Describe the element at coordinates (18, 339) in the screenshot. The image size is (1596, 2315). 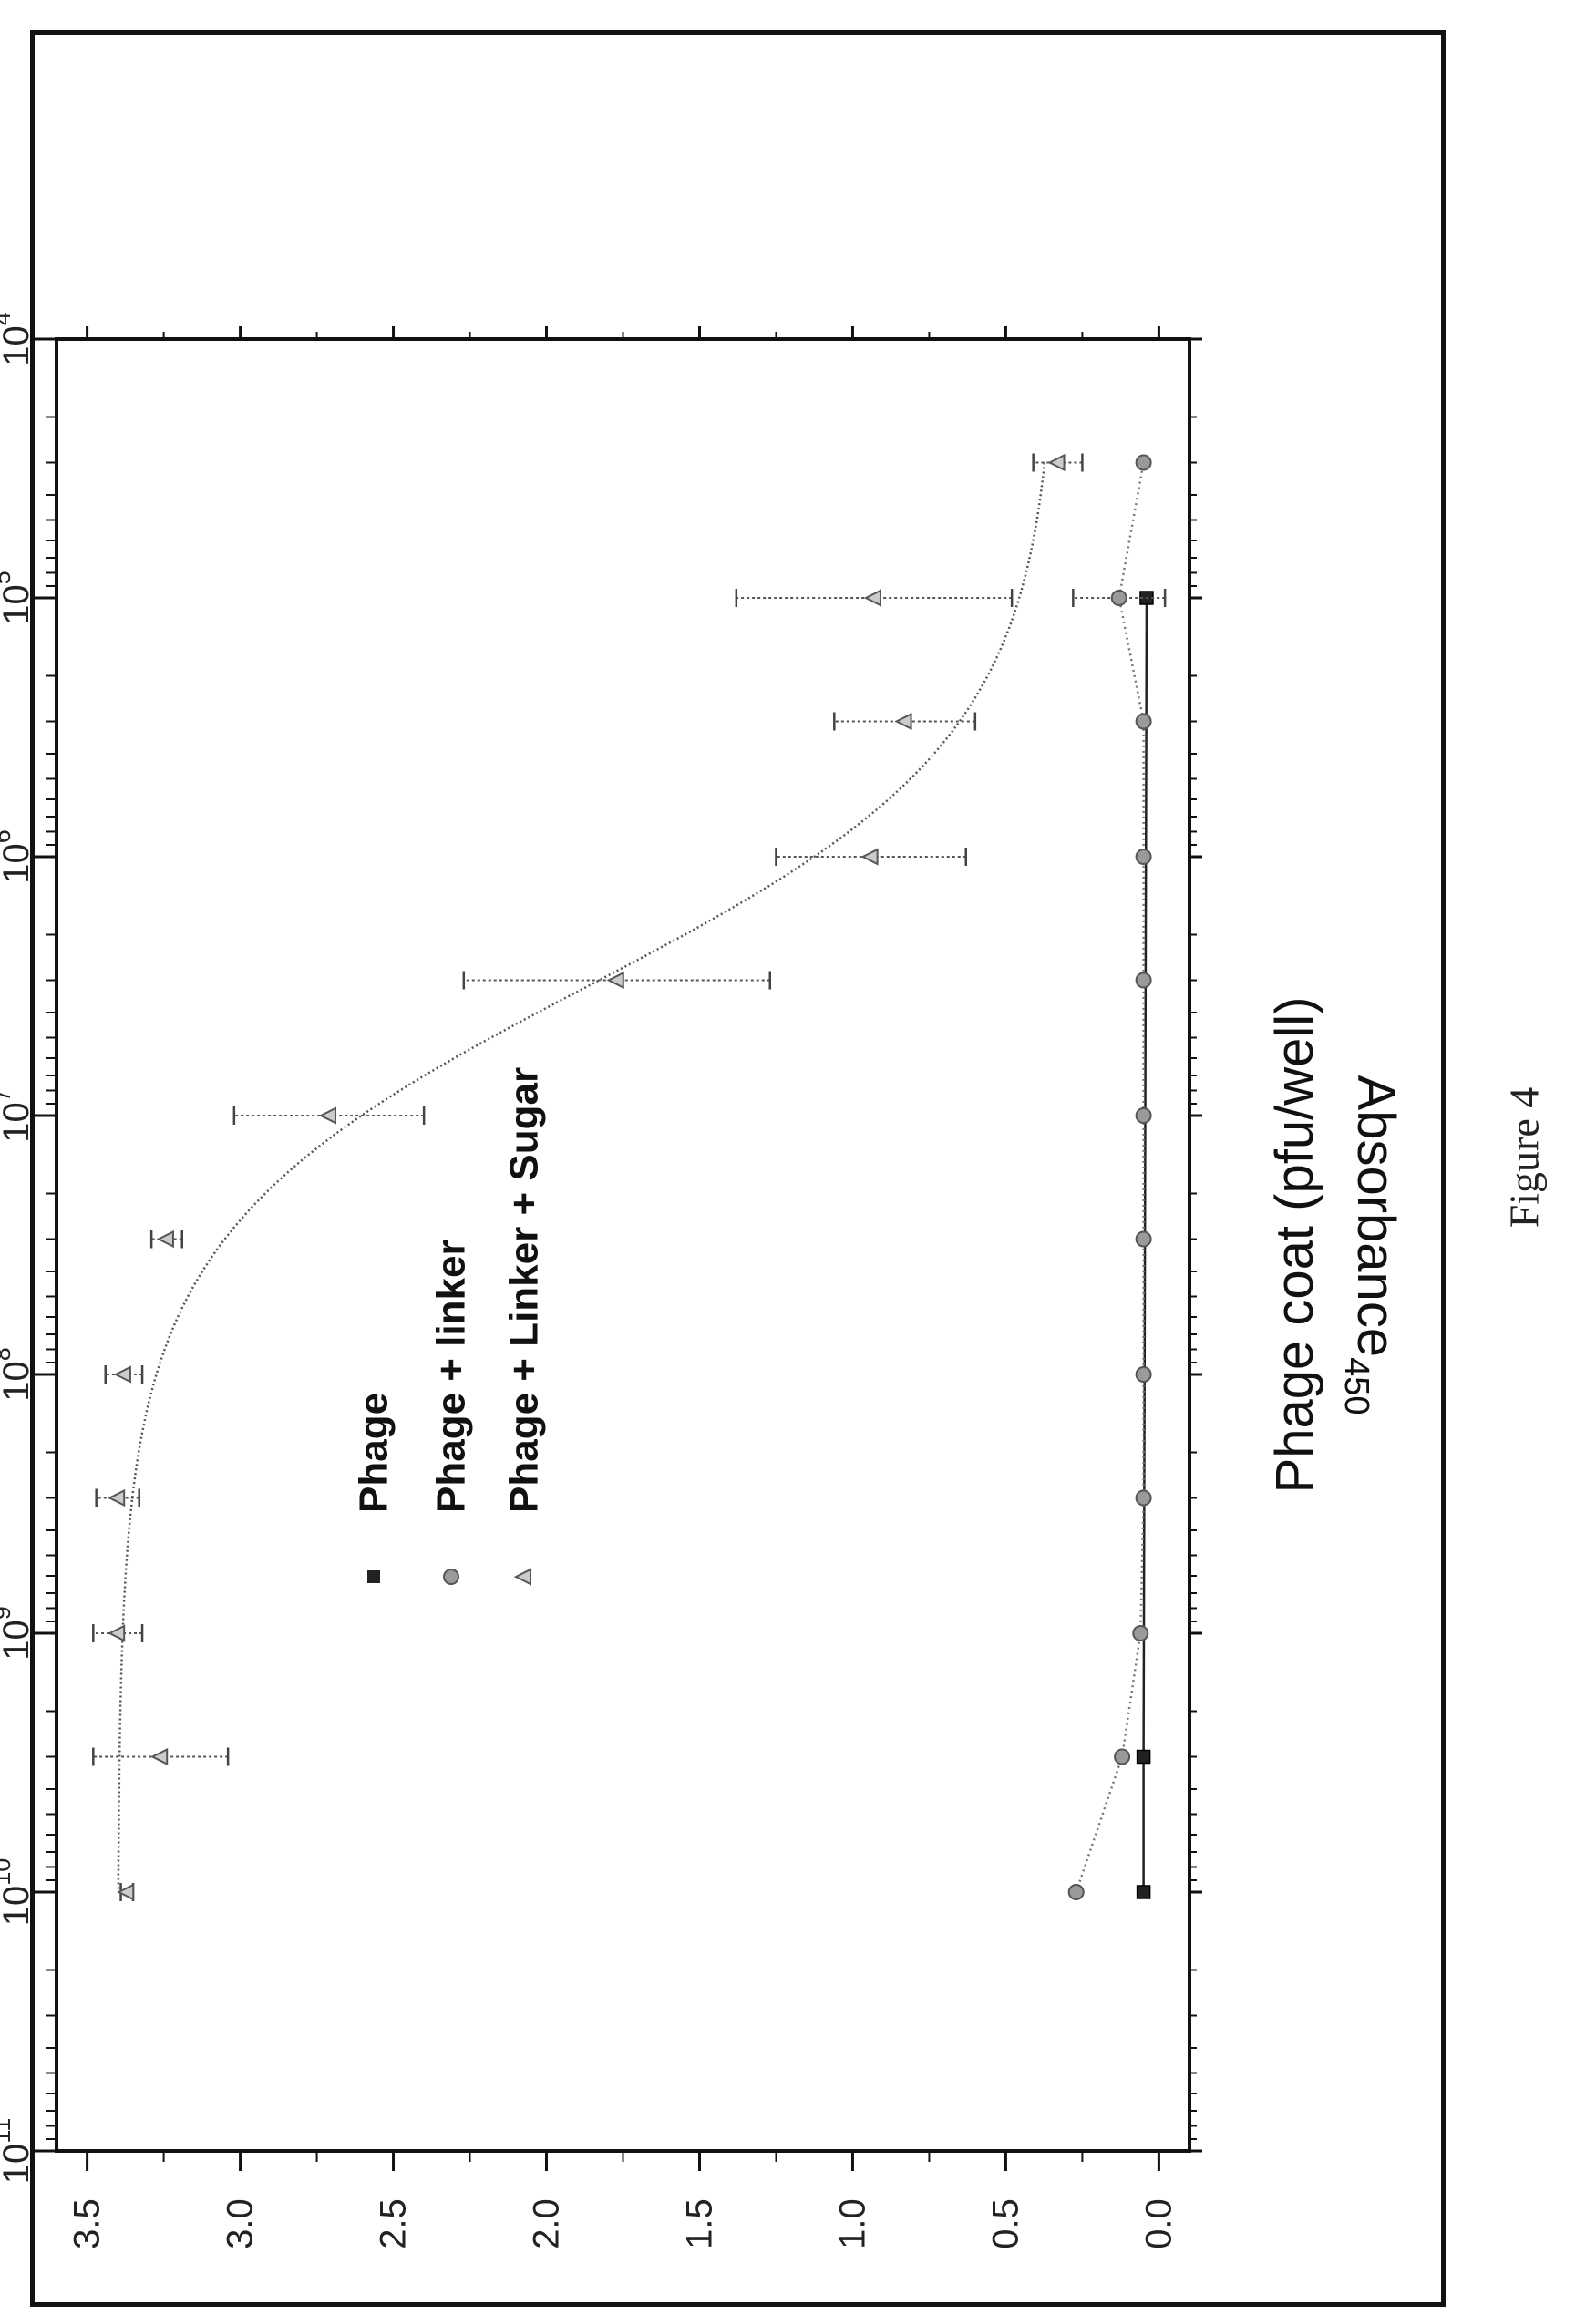
I see `x-tick-label: 104` at that location.